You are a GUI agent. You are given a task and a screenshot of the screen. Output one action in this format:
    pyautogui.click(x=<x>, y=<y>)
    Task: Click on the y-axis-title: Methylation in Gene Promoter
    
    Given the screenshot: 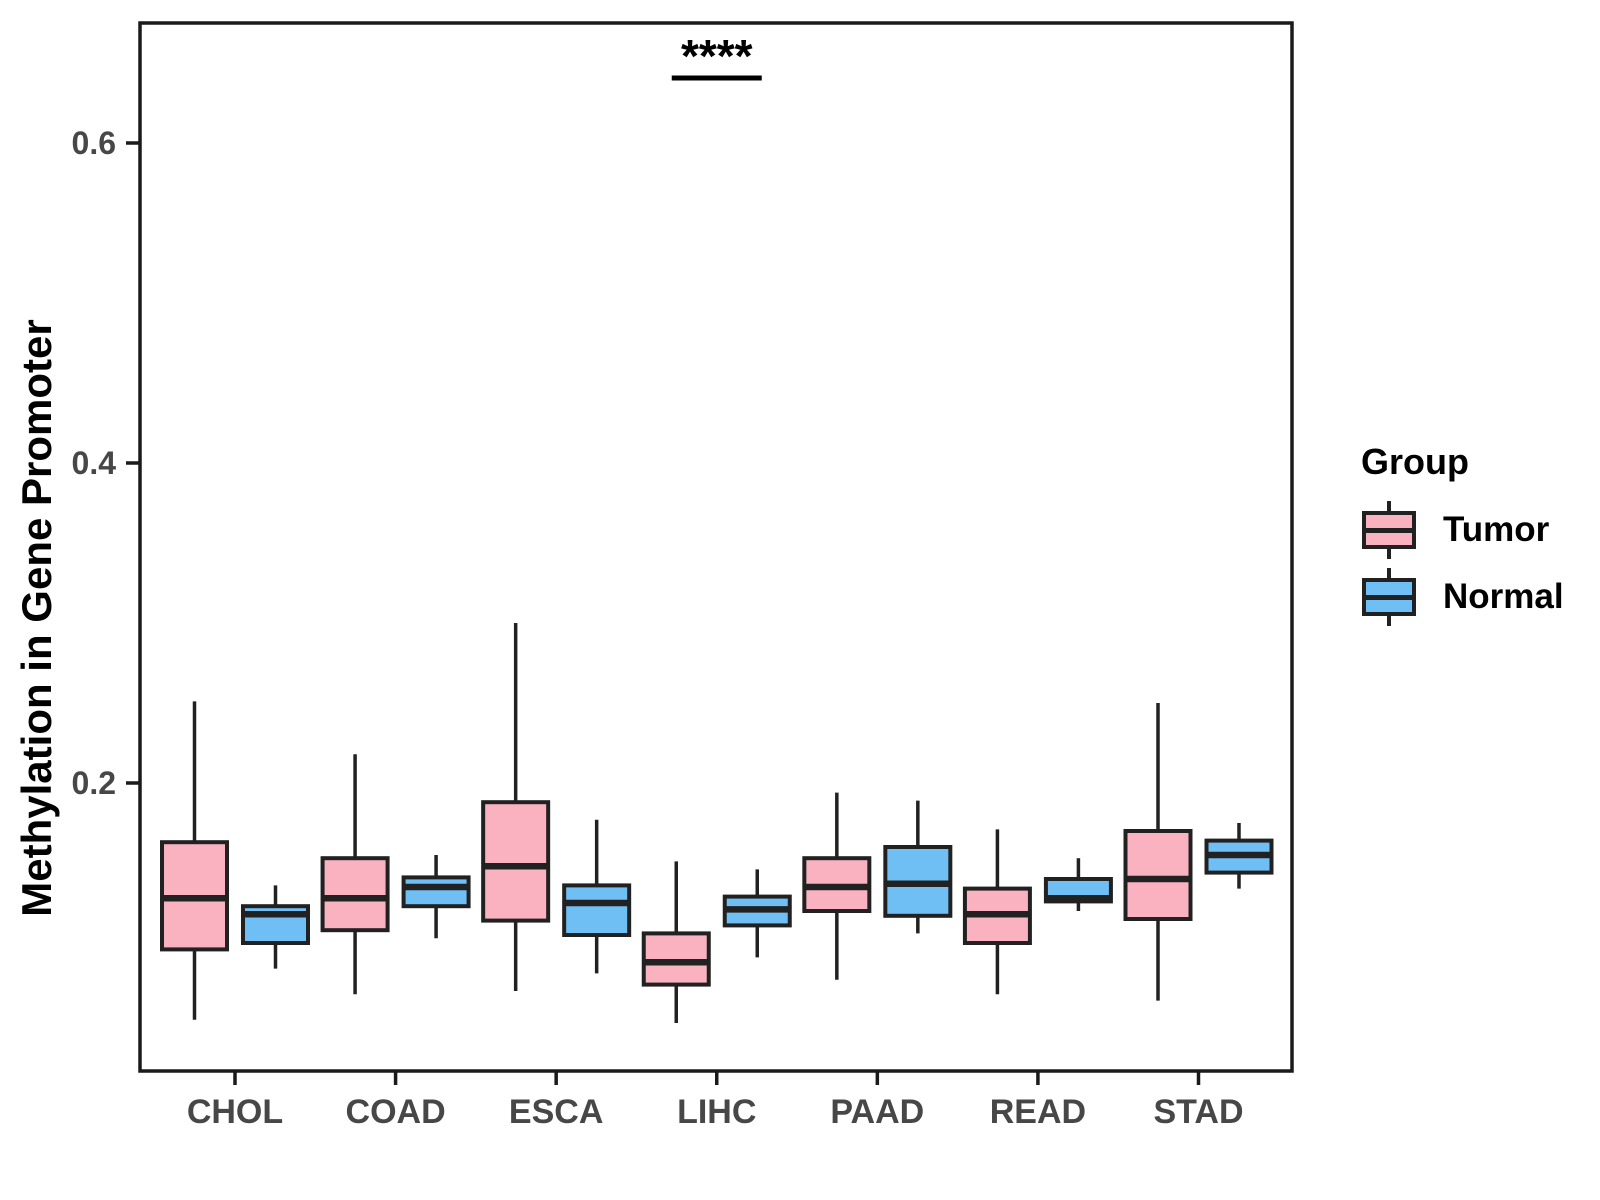 What is the action you would take?
    pyautogui.click(x=36, y=618)
    